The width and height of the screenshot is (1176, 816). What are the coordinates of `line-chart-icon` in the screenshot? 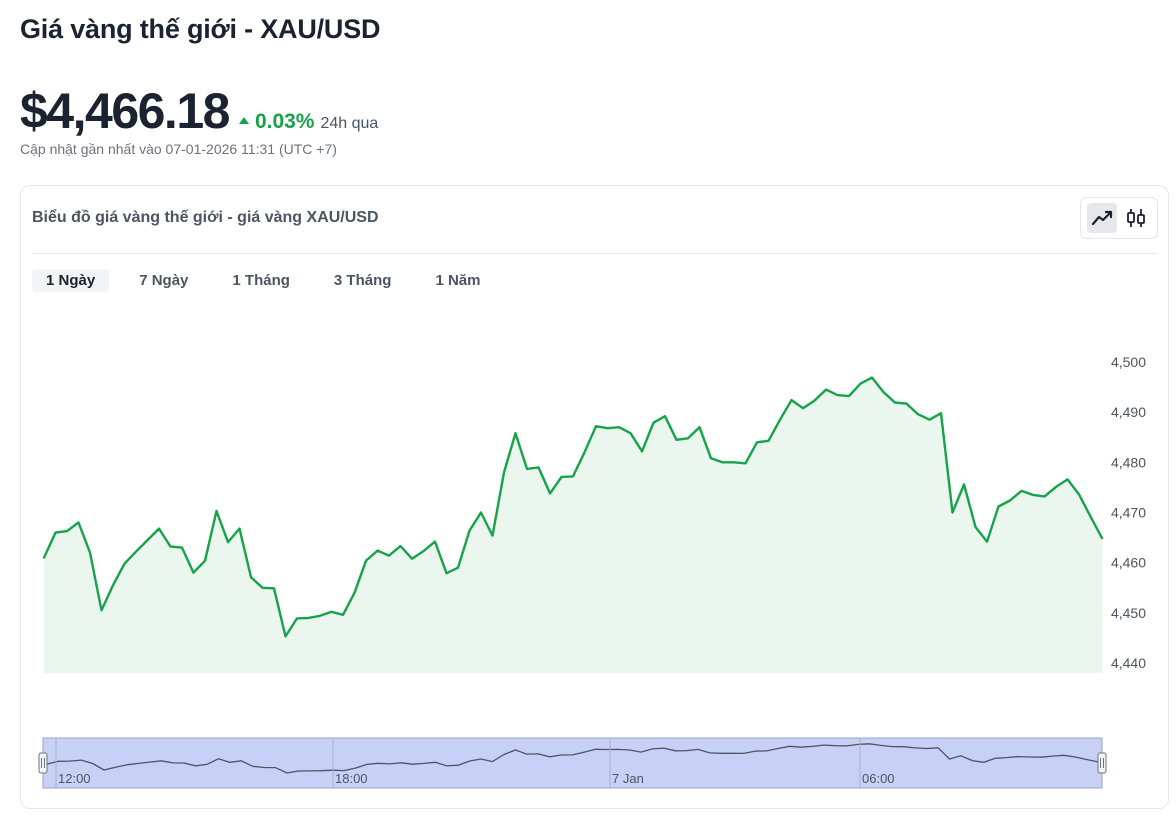 It's located at (1102, 218).